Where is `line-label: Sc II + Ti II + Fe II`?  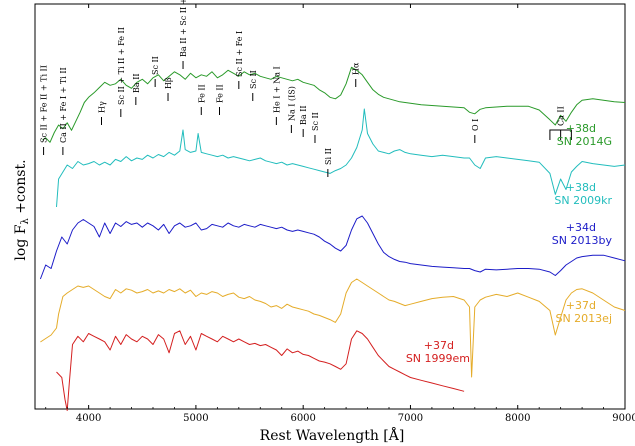 line-label: Sc II + Ti II + Fe II is located at coordinates (121, 66).